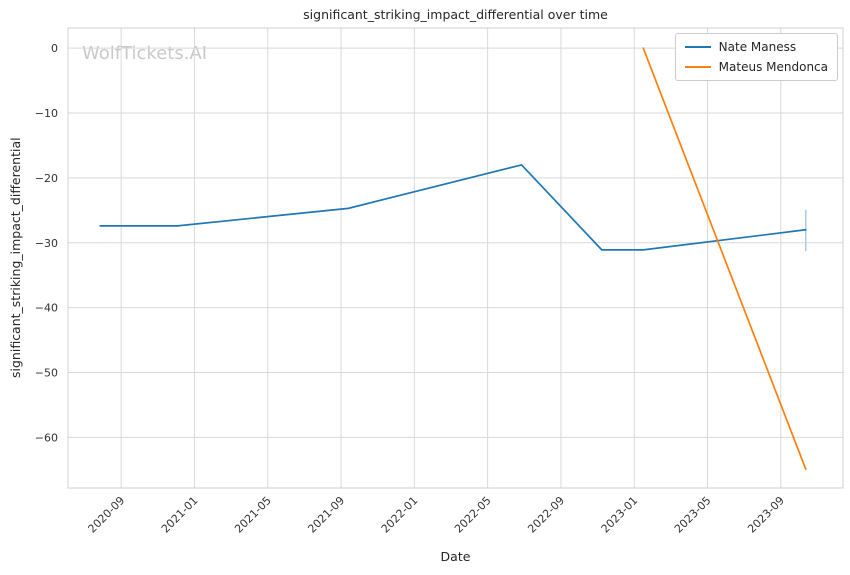  Describe the element at coordinates (756, 57) in the screenshot. I see `legend: Nate Maness Mateus Mendonca` at that location.